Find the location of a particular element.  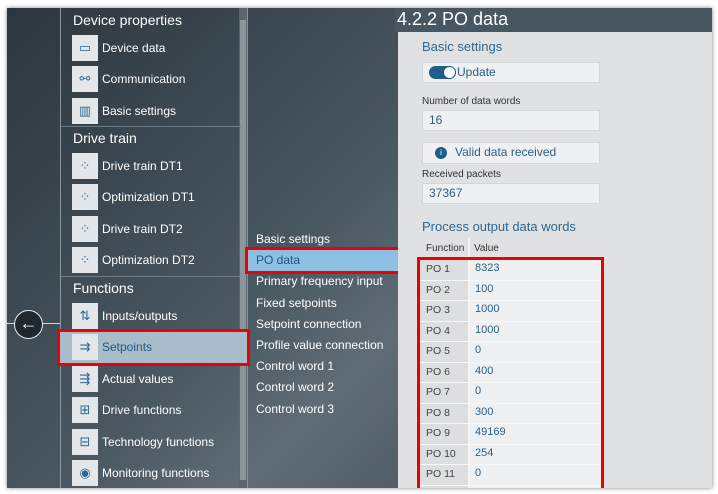

menu-item-label: Drive functions is located at coordinates (142, 410).